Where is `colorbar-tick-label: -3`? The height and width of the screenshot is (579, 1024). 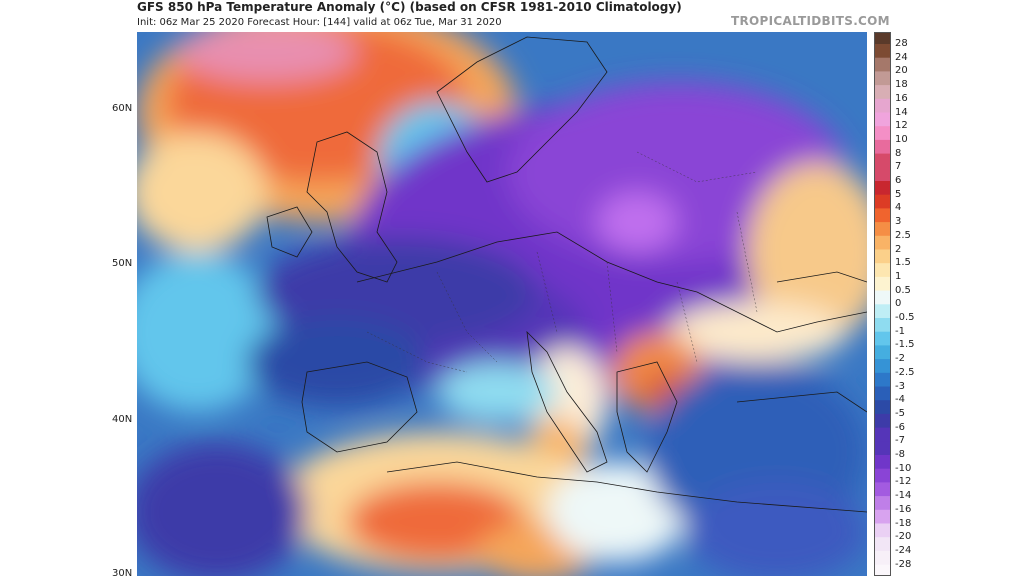
colorbar-tick-label: -3 is located at coordinates (900, 386).